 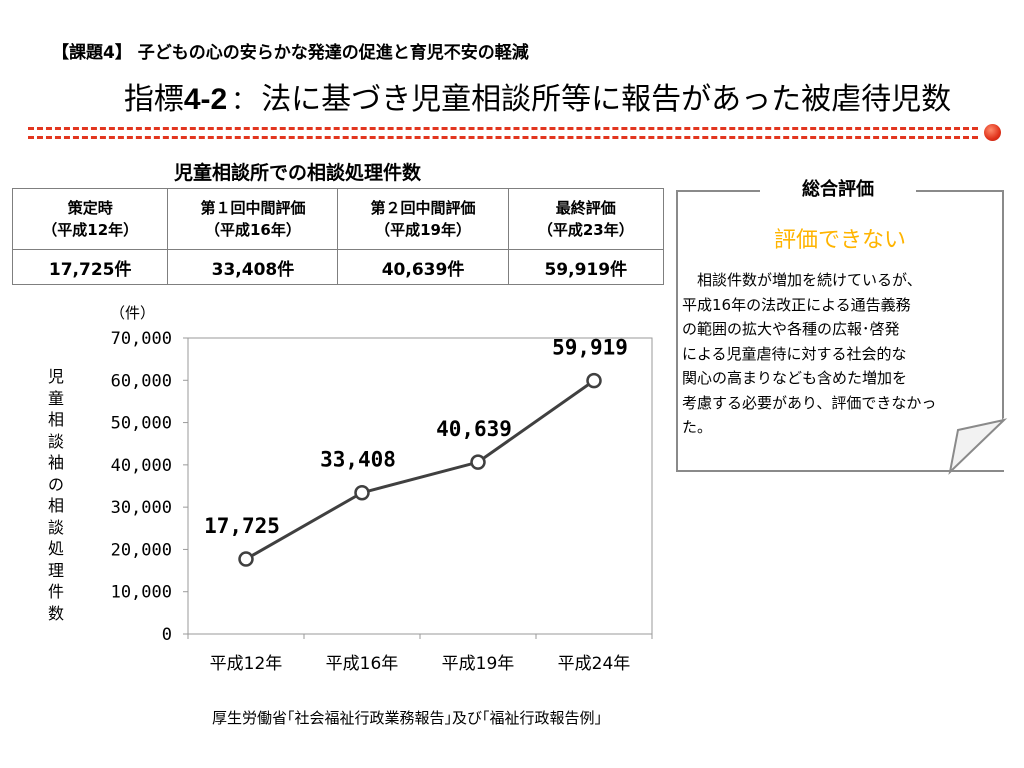 I want to click on table-header-cell: 最終評価 （平成23年）, so click(x=586, y=219).